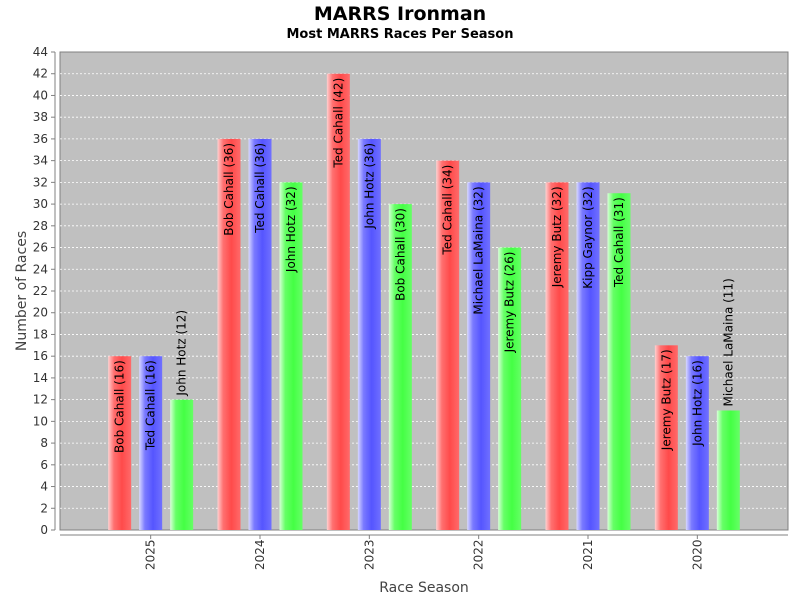 This screenshot has width=800, height=600. I want to click on y-tick-label: 34, so click(40, 161).